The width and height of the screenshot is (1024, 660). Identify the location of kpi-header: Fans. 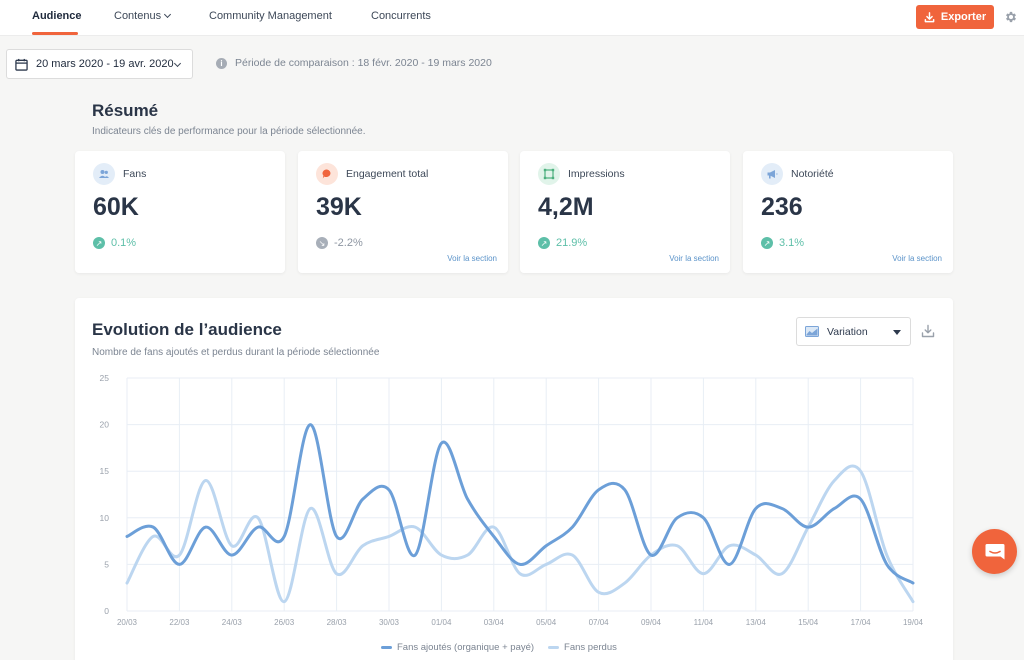
(119, 174).